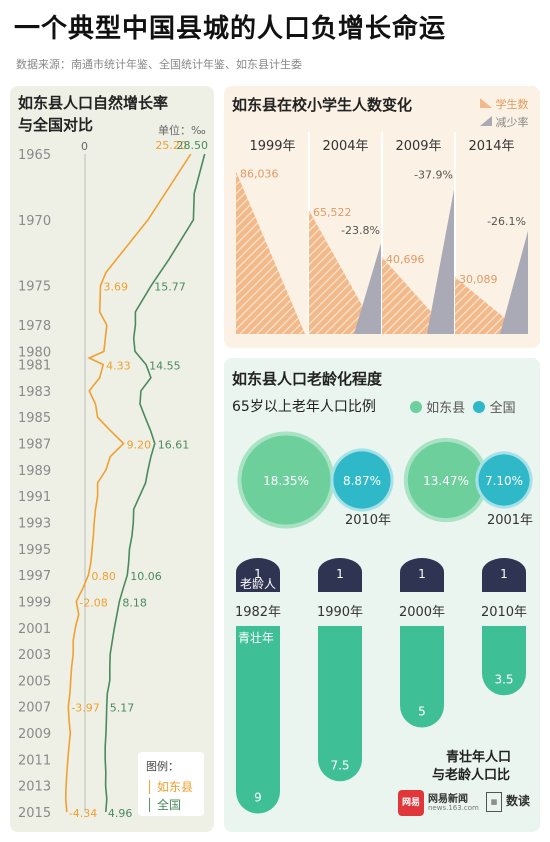  I want to click on year-tick-1983: 1983, so click(34, 392).